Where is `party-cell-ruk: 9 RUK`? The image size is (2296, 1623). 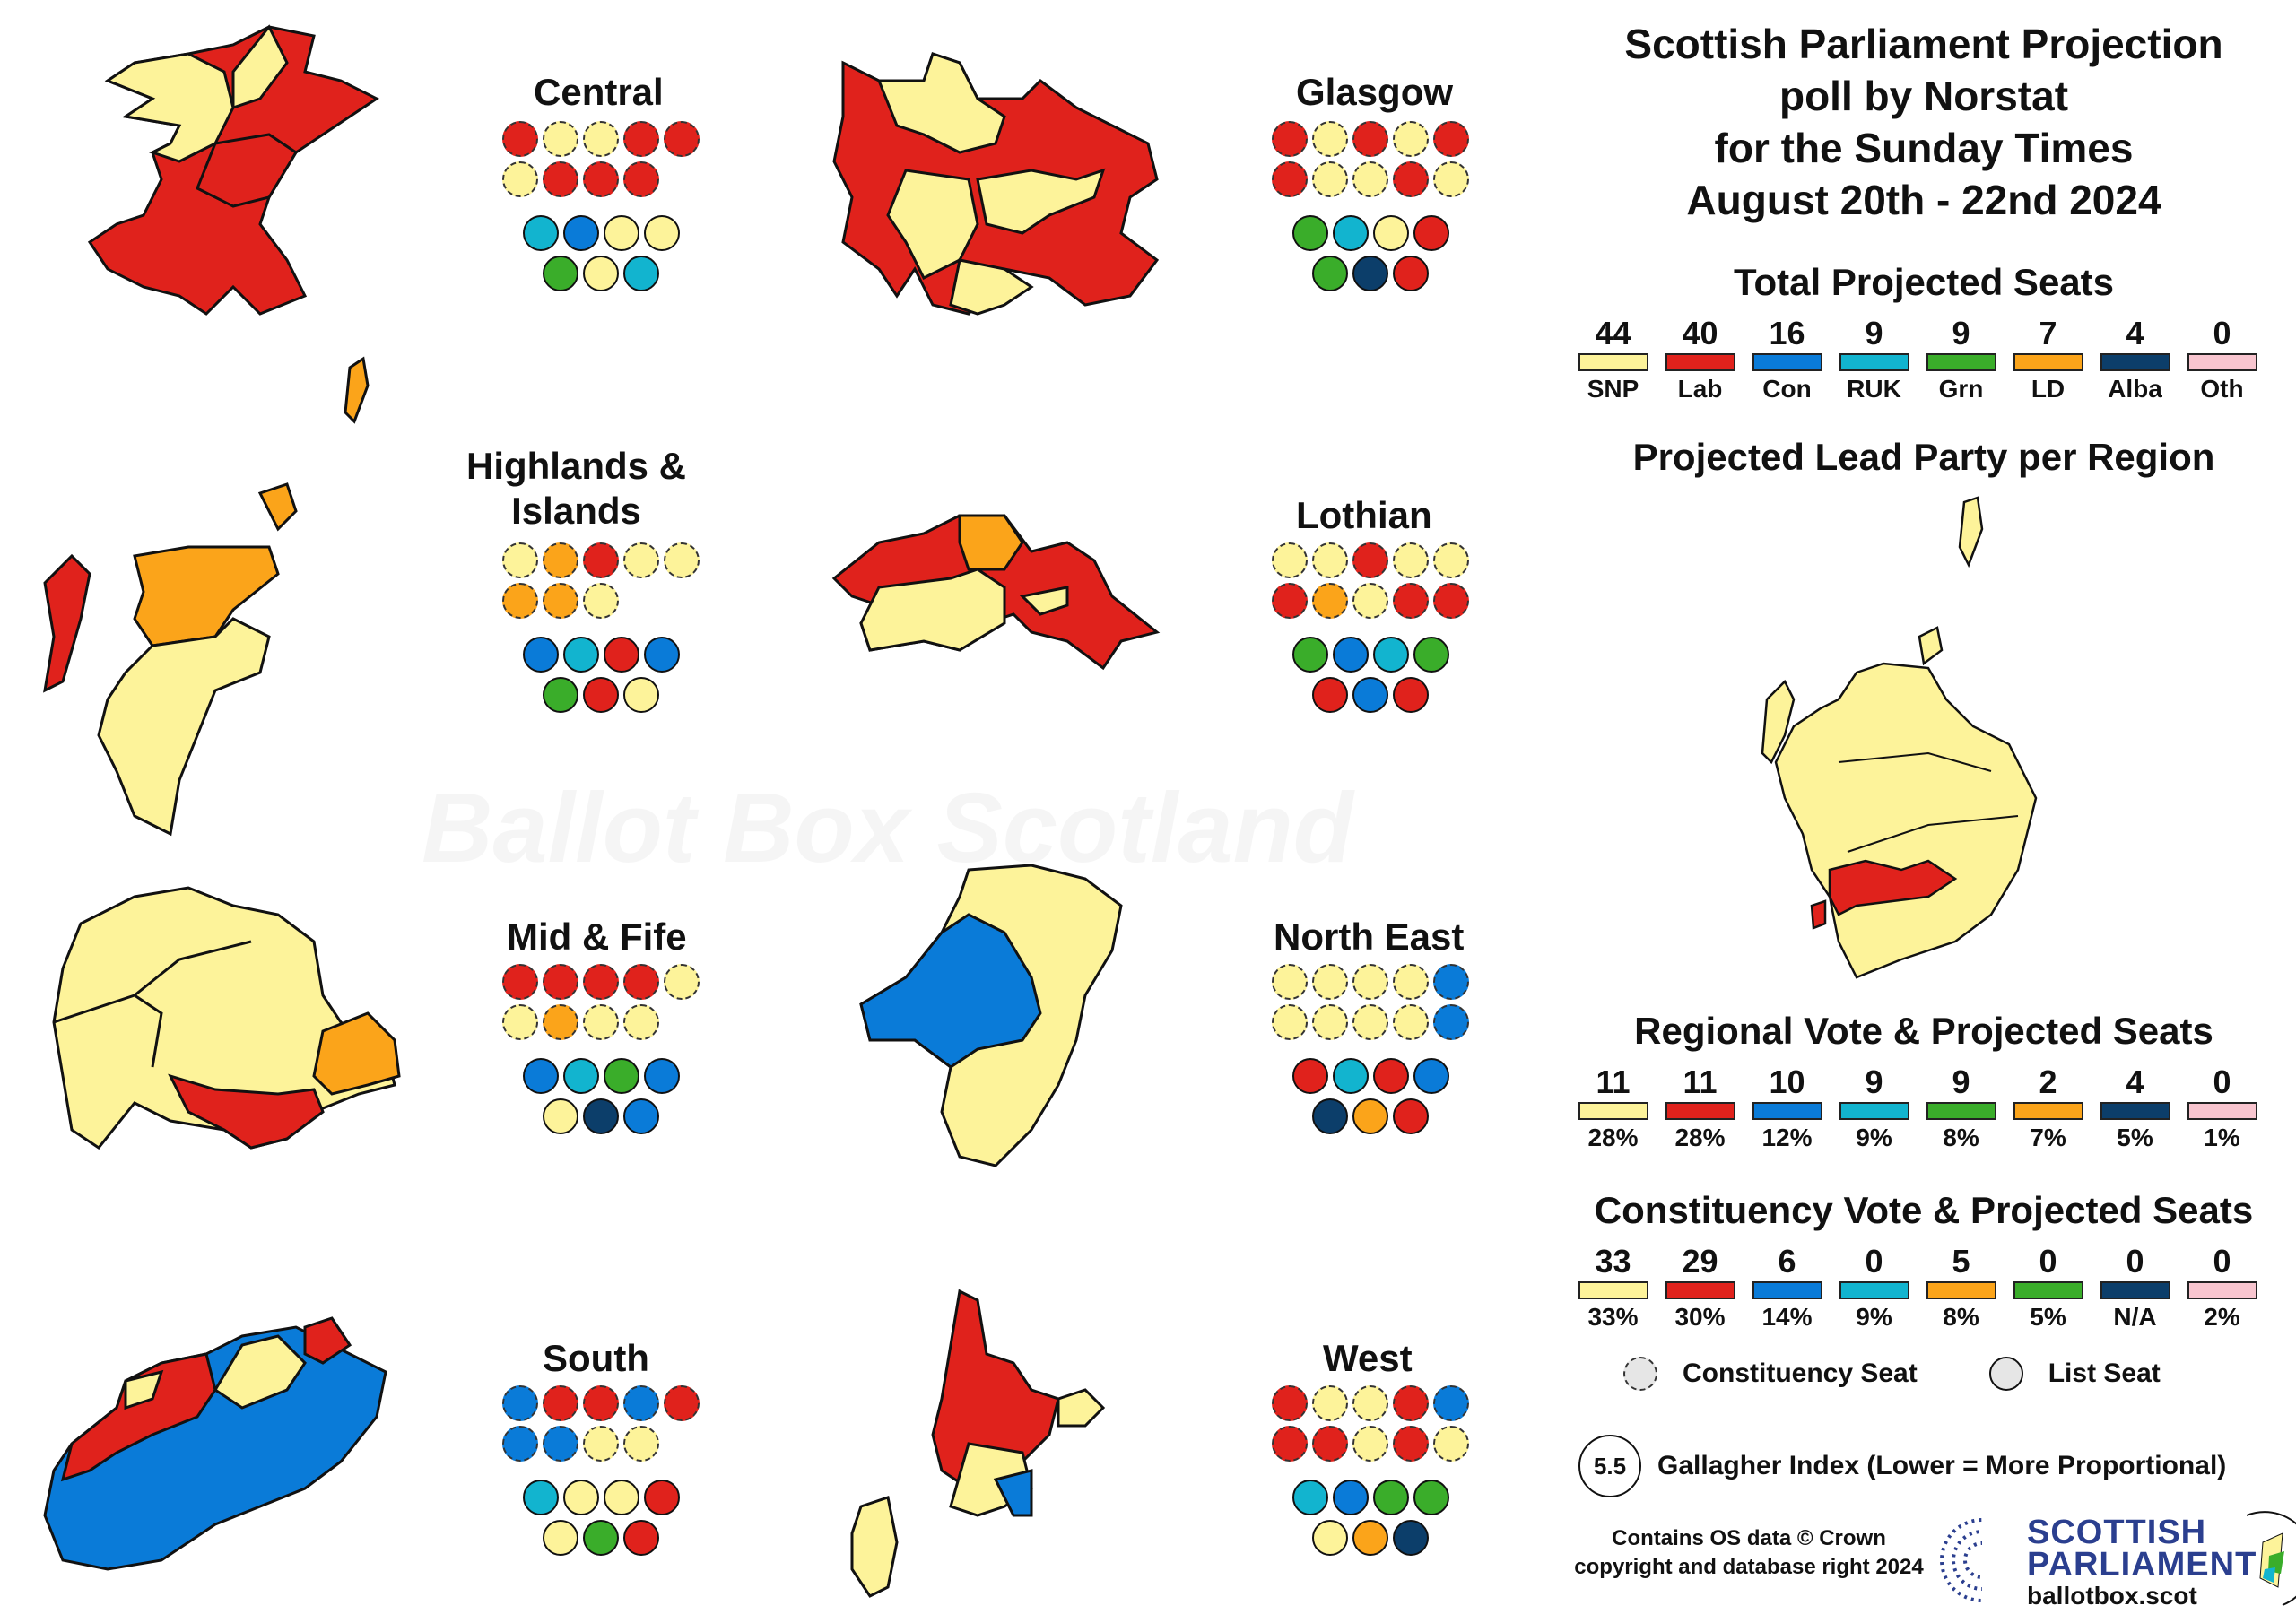
party-cell-ruk: 9 RUK is located at coordinates (1874, 360).